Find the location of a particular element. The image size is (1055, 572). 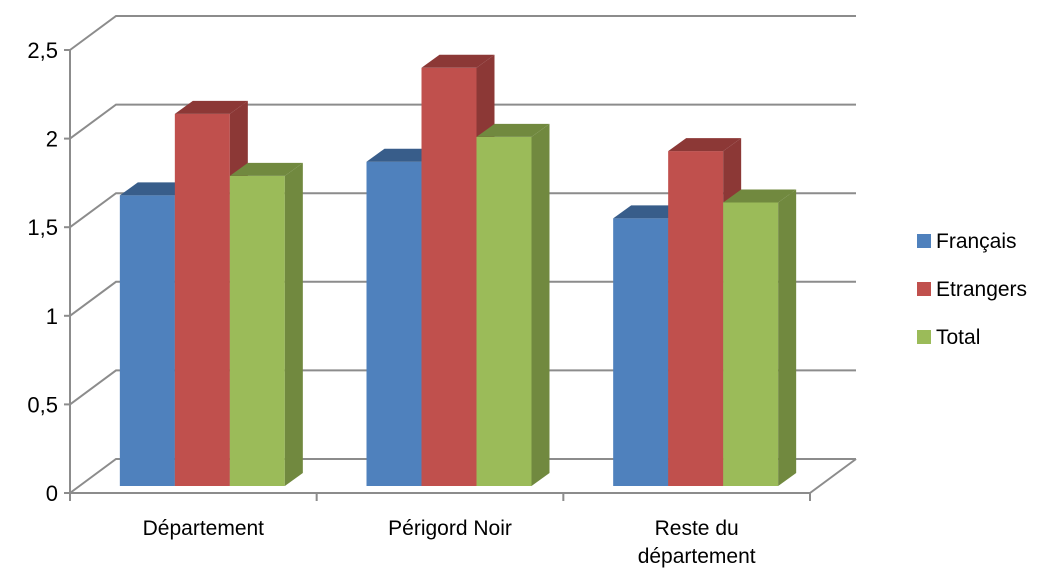

legend-label: Français is located at coordinates (976, 241).